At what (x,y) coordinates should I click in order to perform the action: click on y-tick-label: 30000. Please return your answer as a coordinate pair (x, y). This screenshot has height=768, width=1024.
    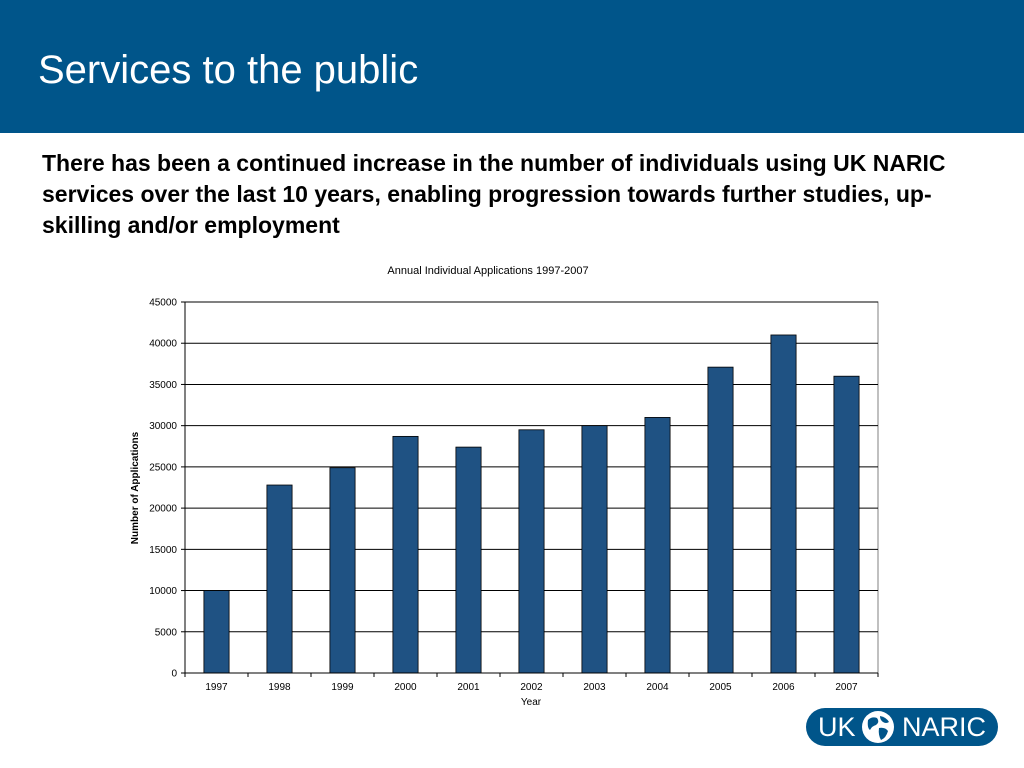
    Looking at the image, I should click on (163, 426).